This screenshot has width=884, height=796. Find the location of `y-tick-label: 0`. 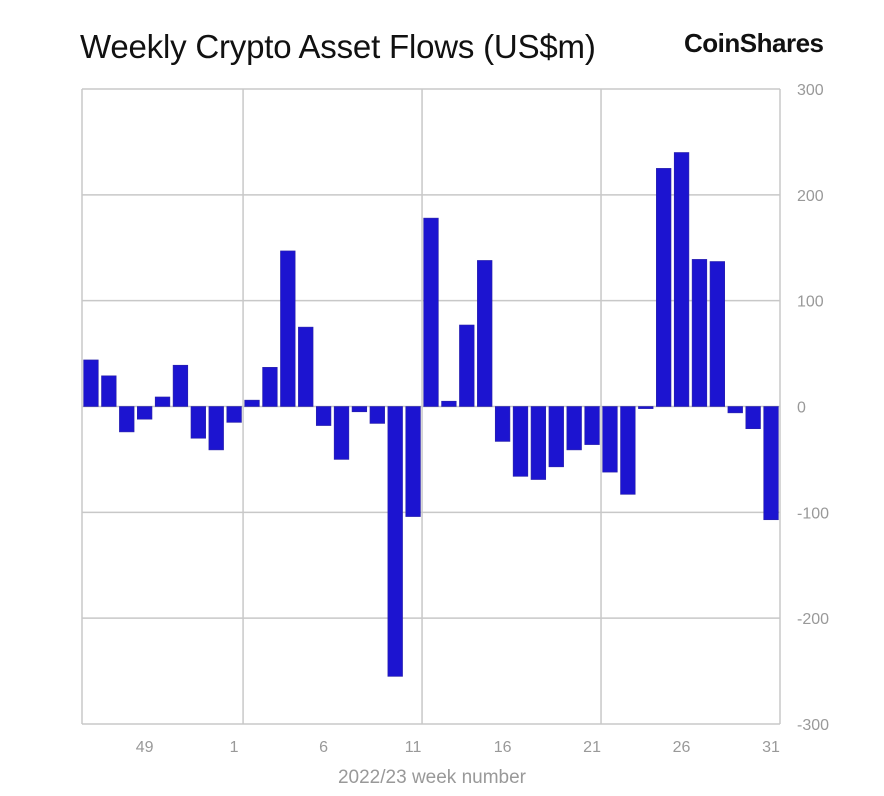

y-tick-label: 0 is located at coordinates (801, 408).